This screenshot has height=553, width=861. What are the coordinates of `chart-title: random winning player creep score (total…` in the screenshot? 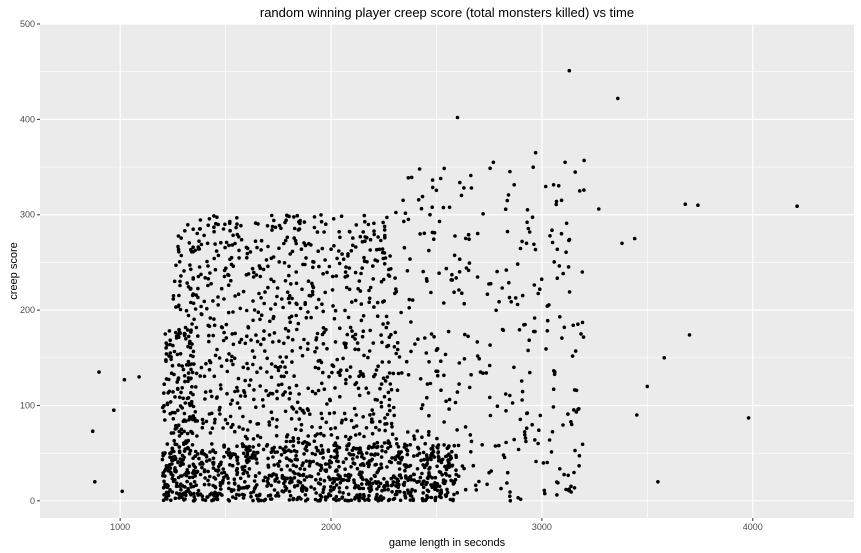 It's located at (447, 12).